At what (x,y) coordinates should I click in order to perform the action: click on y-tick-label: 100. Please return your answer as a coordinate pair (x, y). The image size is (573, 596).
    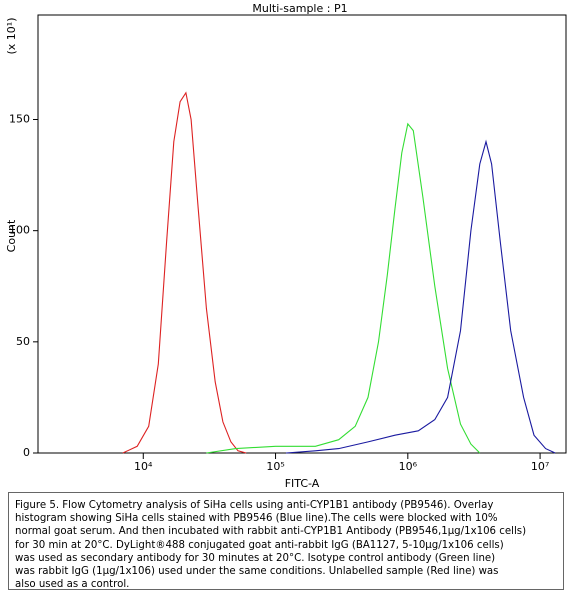
    Looking at the image, I should click on (19, 230).